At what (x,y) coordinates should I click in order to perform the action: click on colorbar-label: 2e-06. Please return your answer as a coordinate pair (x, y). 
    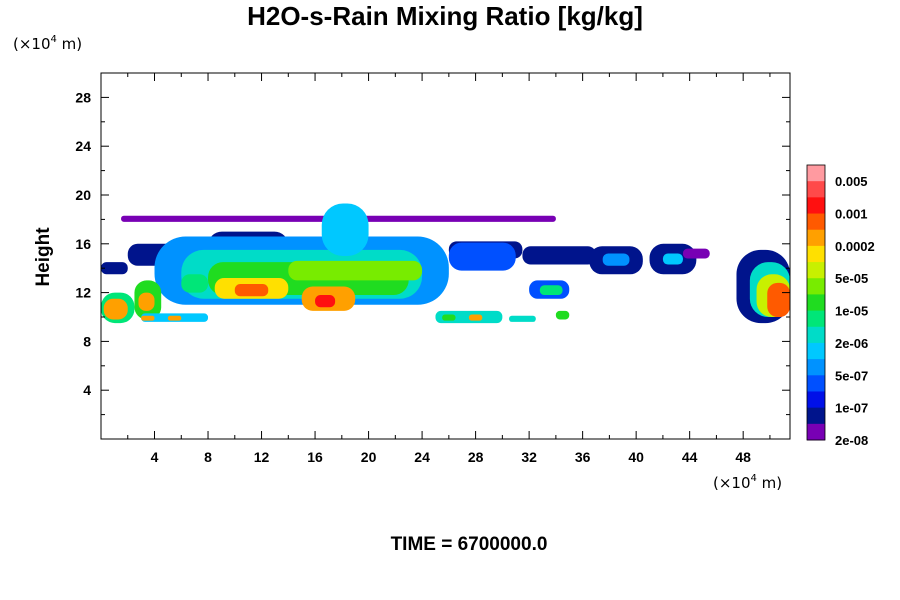
    Looking at the image, I should click on (851, 343).